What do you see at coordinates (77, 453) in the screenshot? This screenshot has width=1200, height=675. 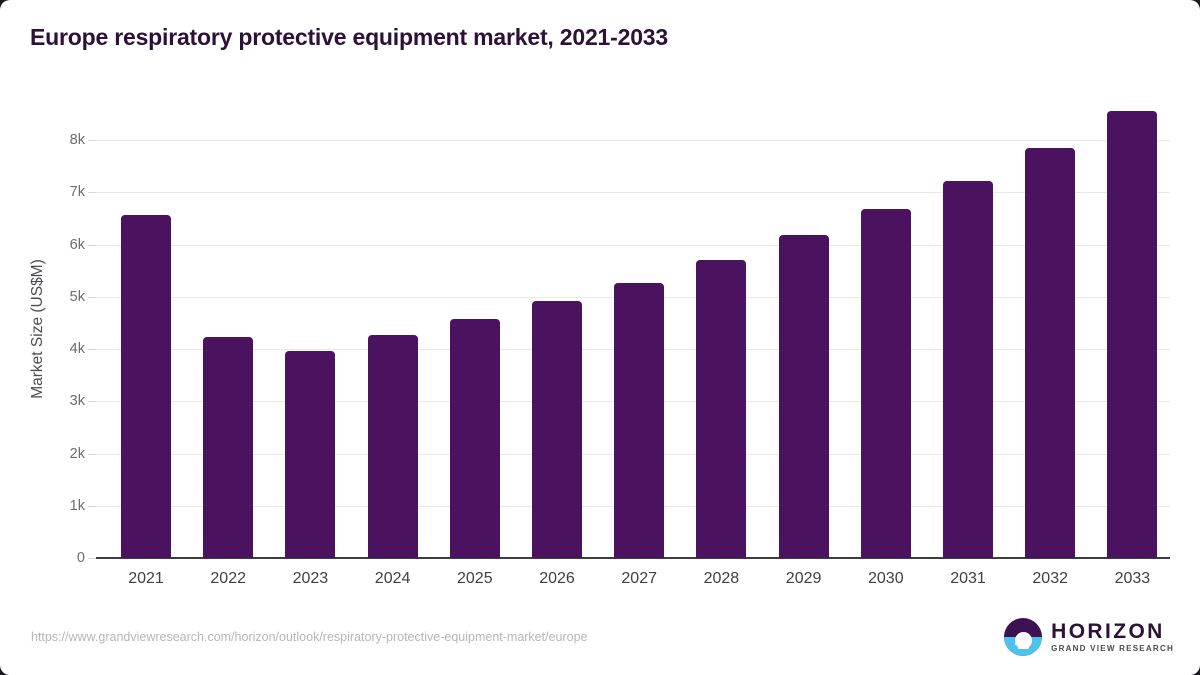 I see `y-axis-tick-label: 2k` at bounding box center [77, 453].